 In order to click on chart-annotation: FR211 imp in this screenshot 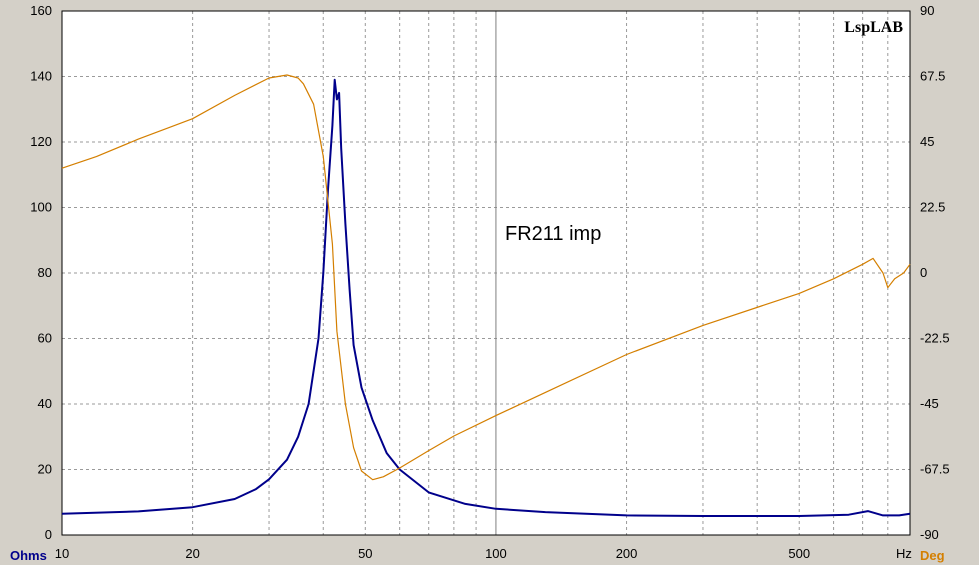, I will do `click(553, 234)`.